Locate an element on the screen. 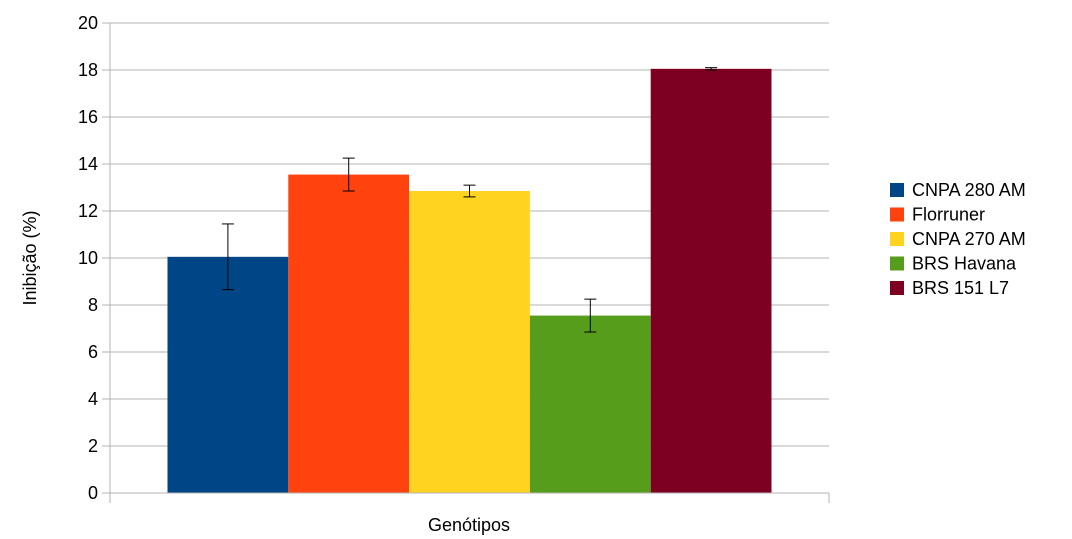 Image resolution: width=1072 pixels, height=539 pixels. y-tick-labels: 0 2 4 6 8 10 12 14 16 18 20 is located at coordinates (88, 258).